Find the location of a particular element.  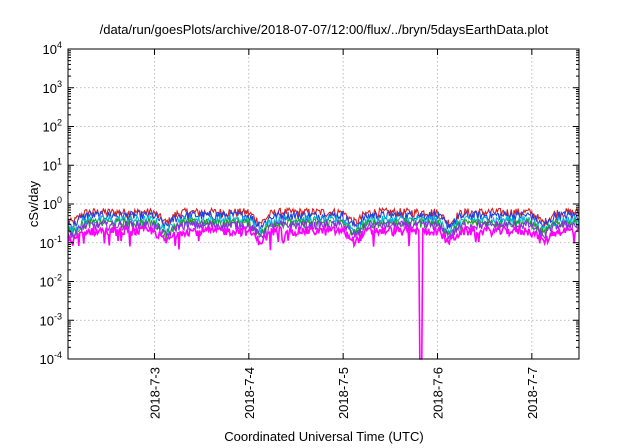

y-tick-label: 10¹ is located at coordinates (52, 164).